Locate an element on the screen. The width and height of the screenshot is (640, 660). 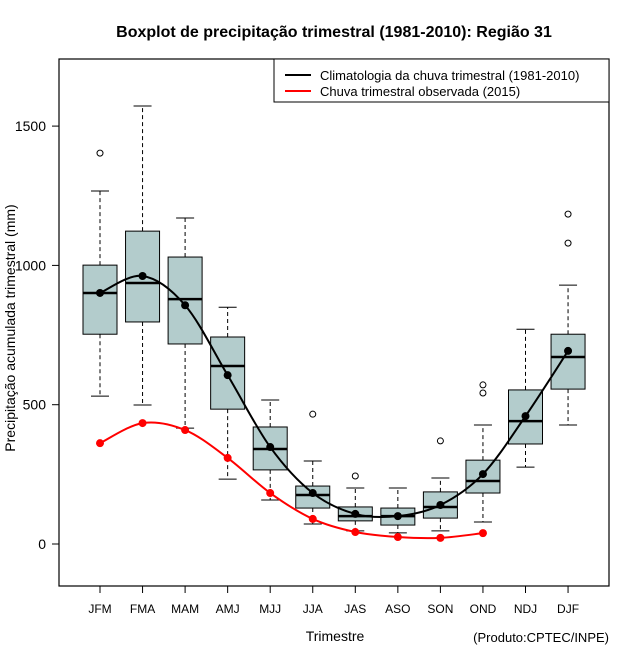
box-jfm is located at coordinates (100, 273).